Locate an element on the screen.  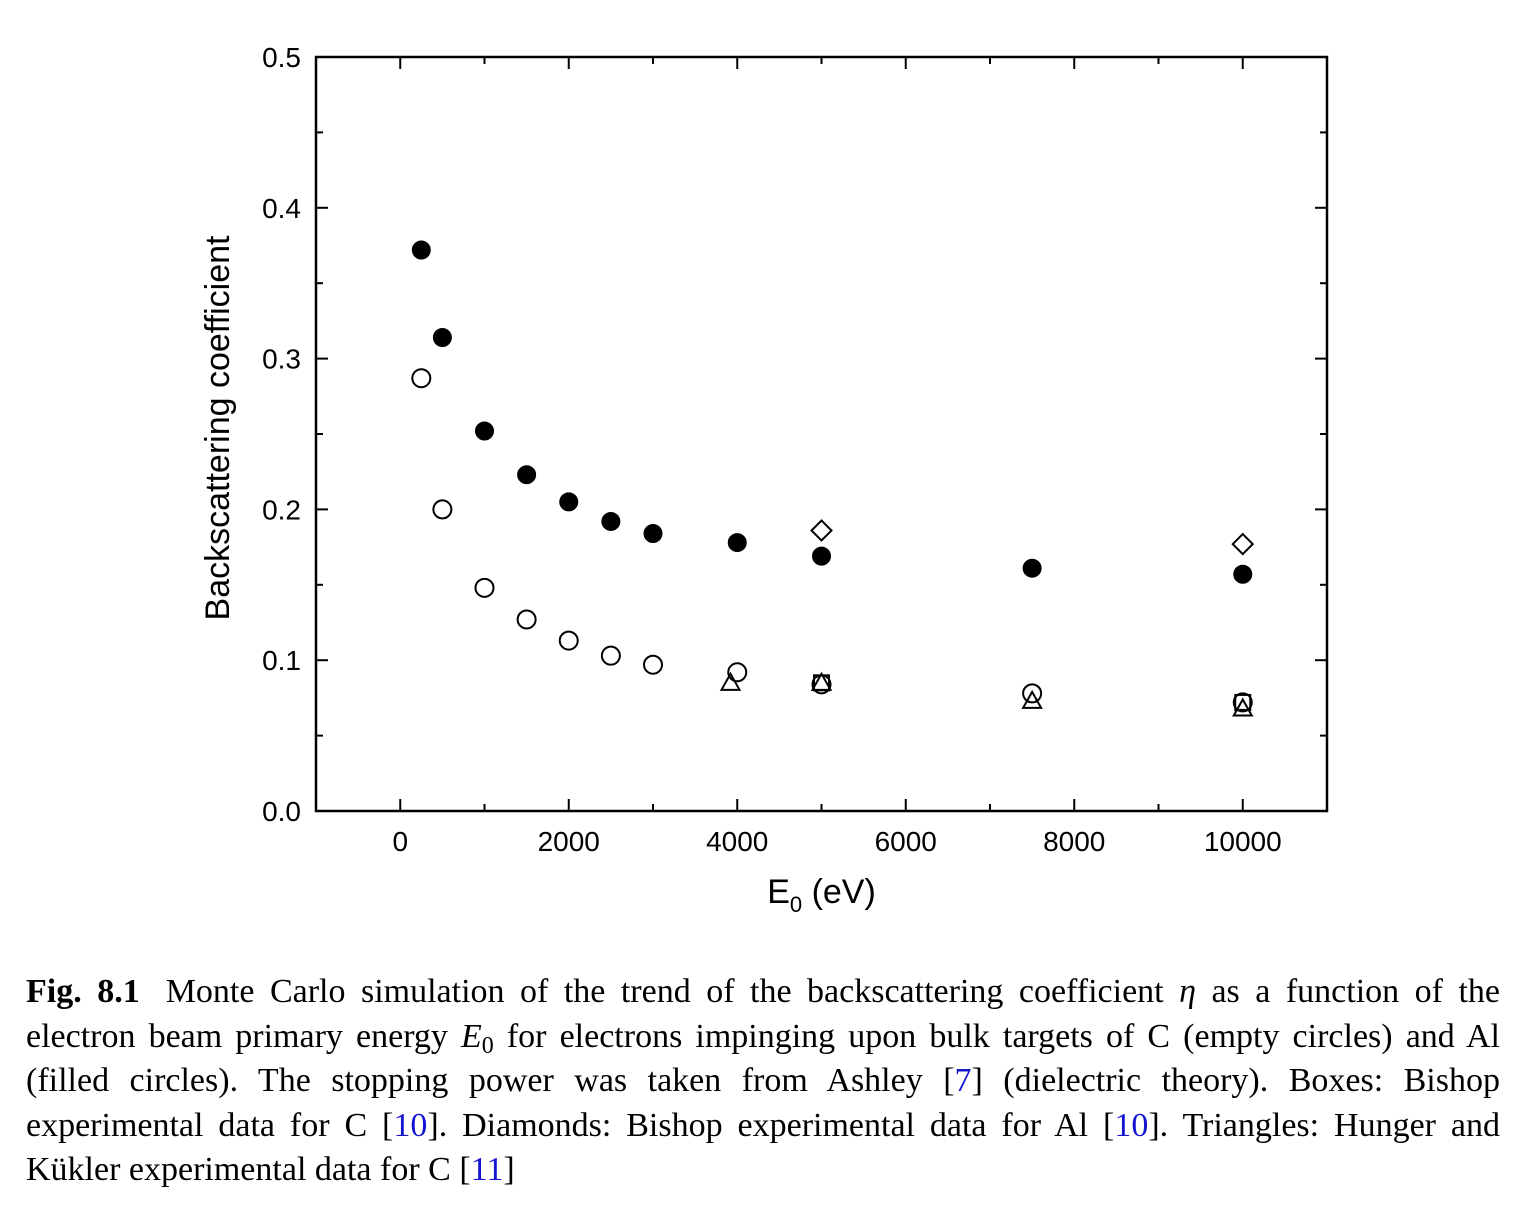
x-tick-label: 0 is located at coordinates (400, 841).